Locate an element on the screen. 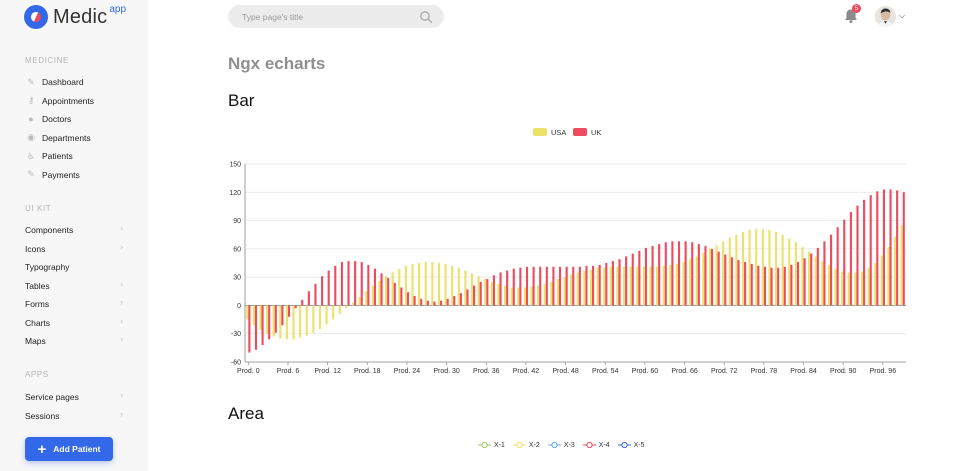 The width and height of the screenshot is (980, 471). sidebar-item-departments: ◉ Departments is located at coordinates (75, 138).